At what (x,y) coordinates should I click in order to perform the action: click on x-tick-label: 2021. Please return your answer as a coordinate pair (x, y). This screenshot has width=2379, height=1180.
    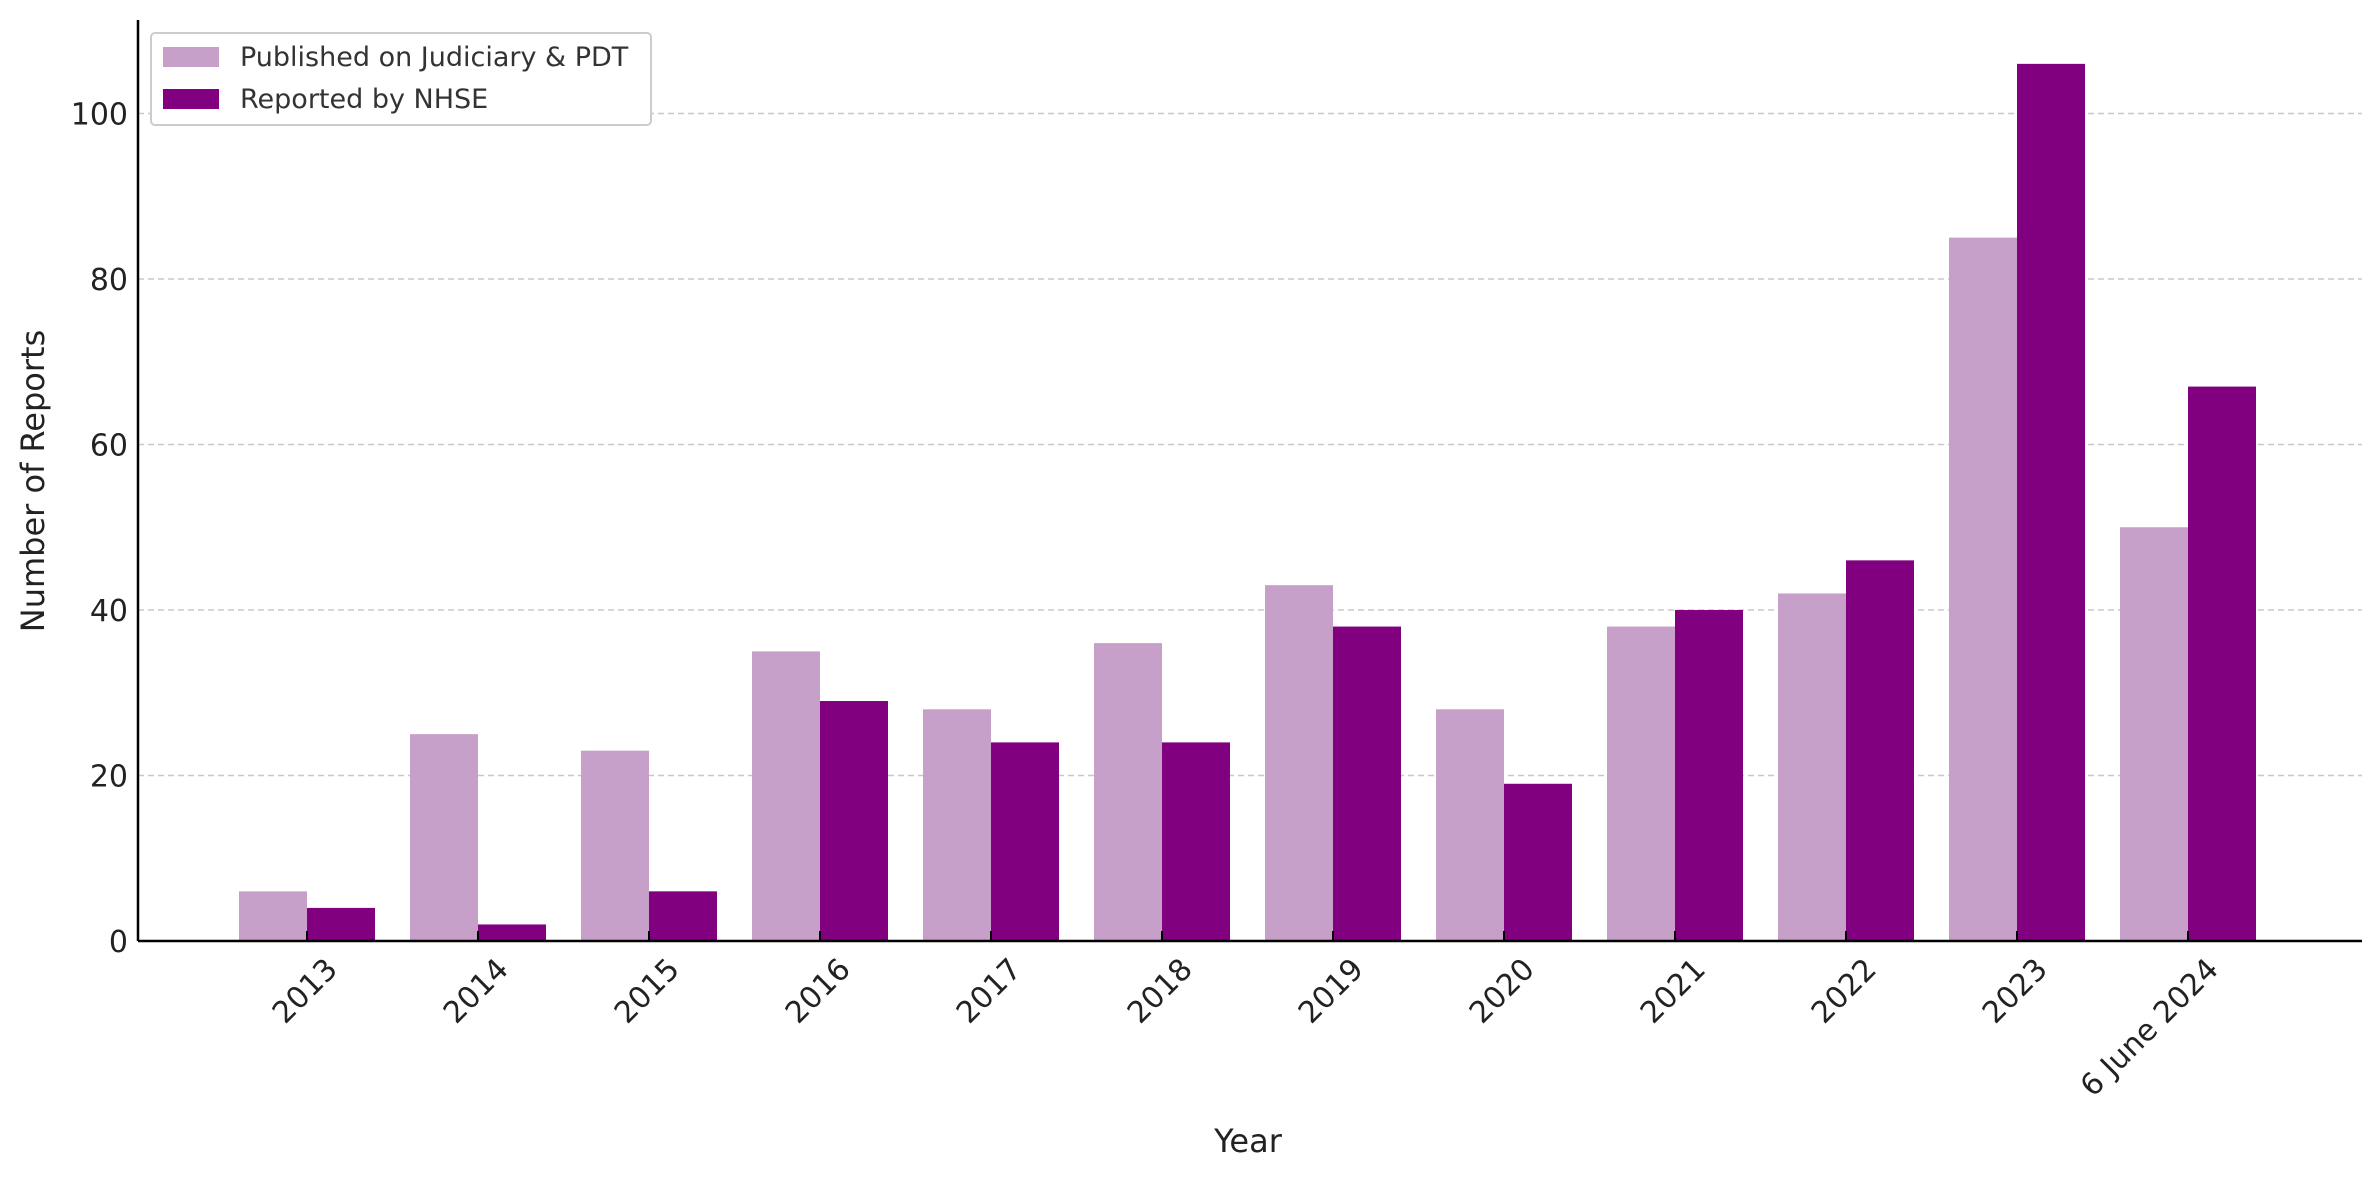
    Looking at the image, I should click on (1673, 991).